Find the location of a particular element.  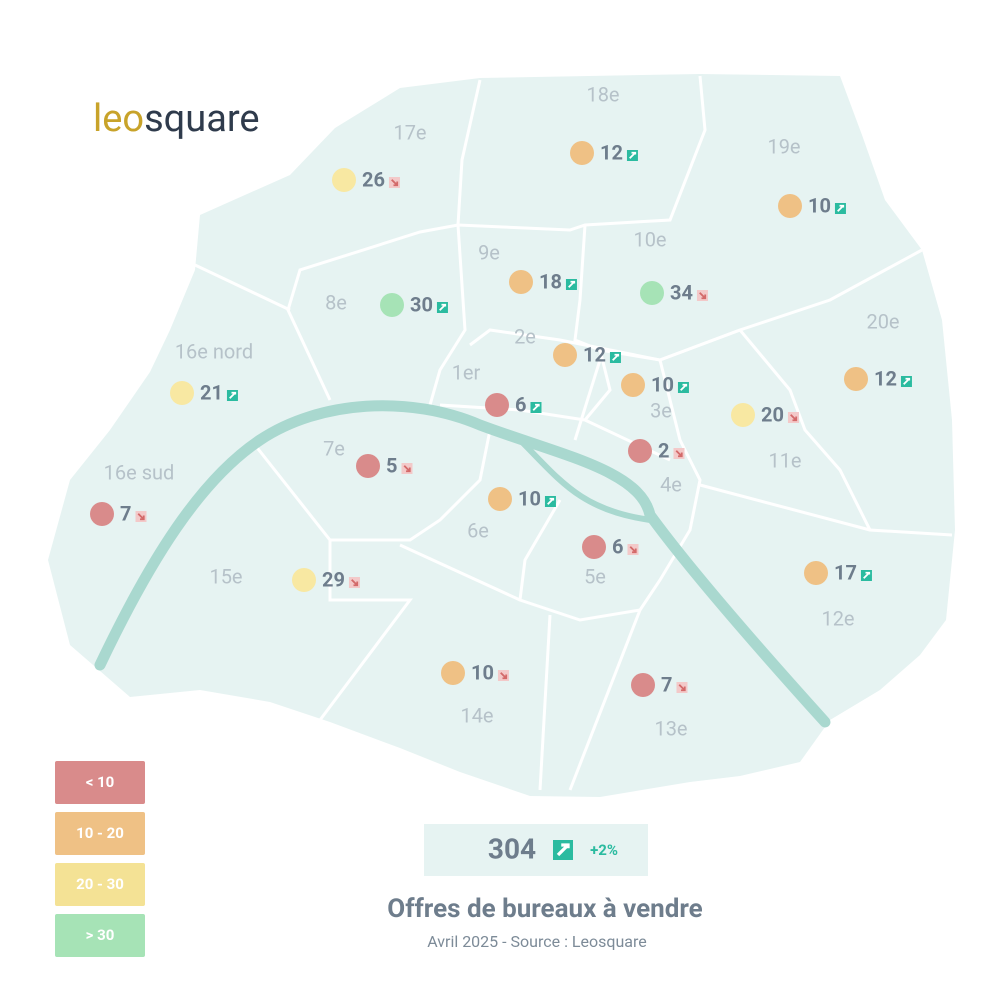

district-name: 15e is located at coordinates (225, 576).